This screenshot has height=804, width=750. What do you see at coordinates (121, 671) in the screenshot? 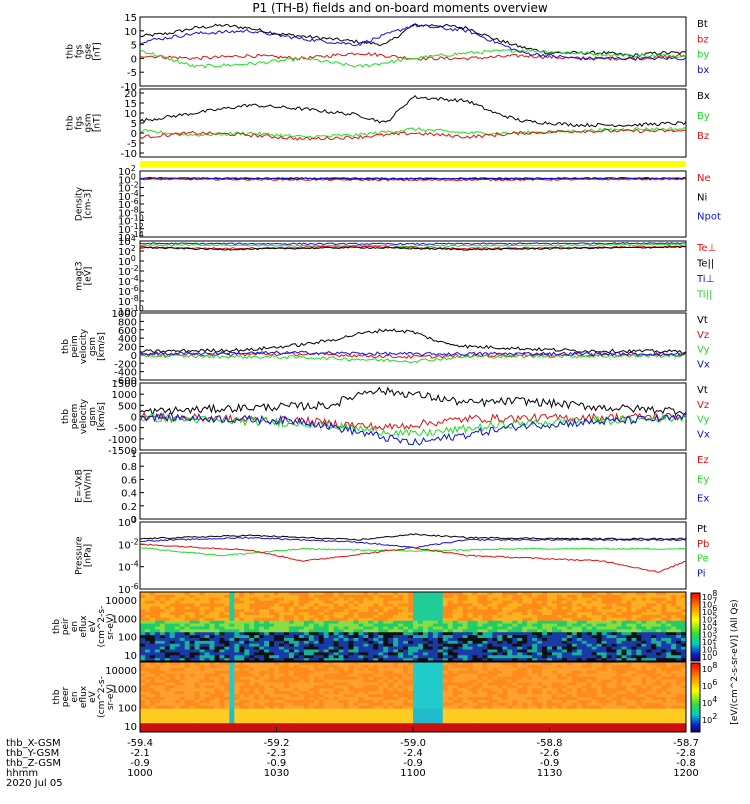
I see `ytick-label-peer_spectrogram: 10000` at bounding box center [121, 671].